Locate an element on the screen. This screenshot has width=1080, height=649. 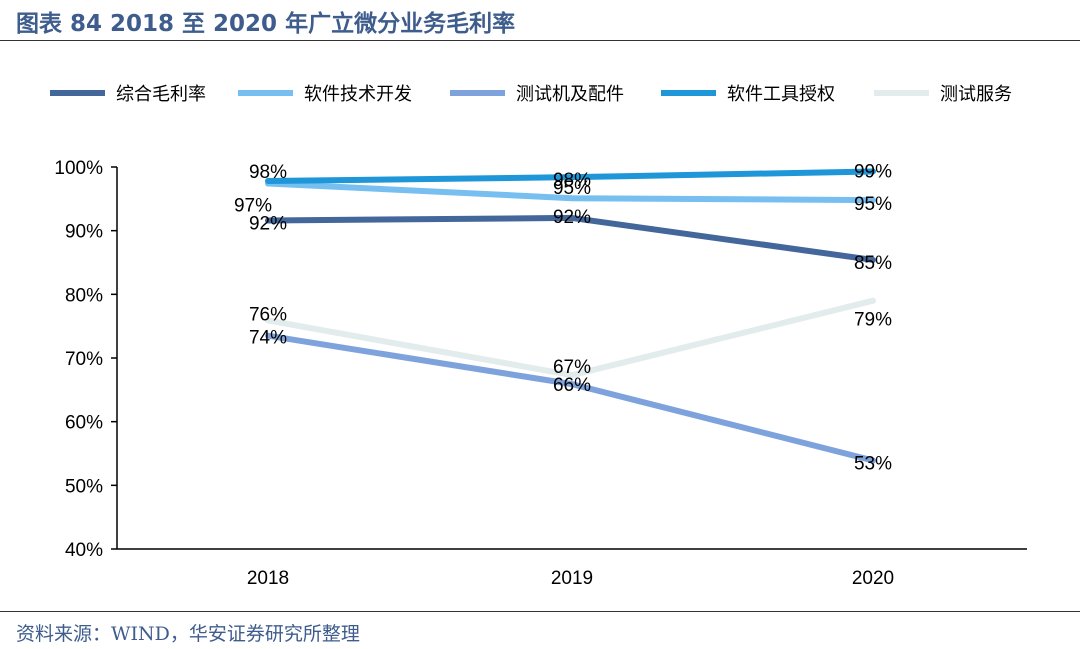
data-label: 85% is located at coordinates (873, 263).